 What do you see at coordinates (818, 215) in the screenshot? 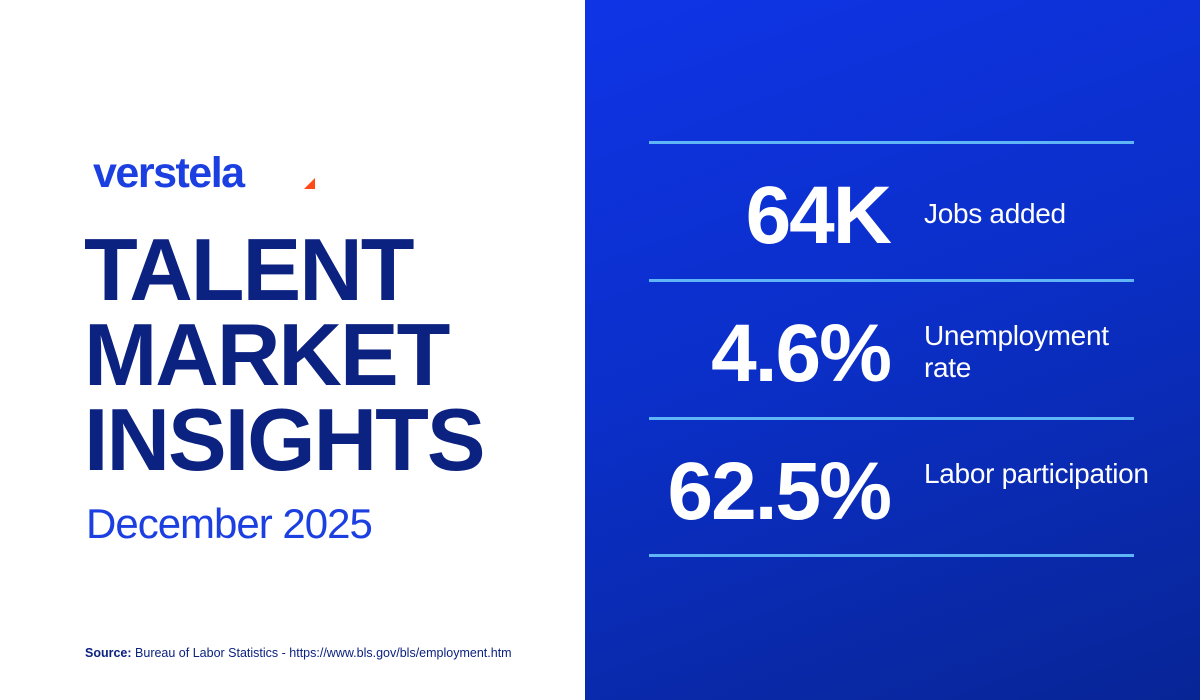
I see `stat-value-jobs: 64K` at bounding box center [818, 215].